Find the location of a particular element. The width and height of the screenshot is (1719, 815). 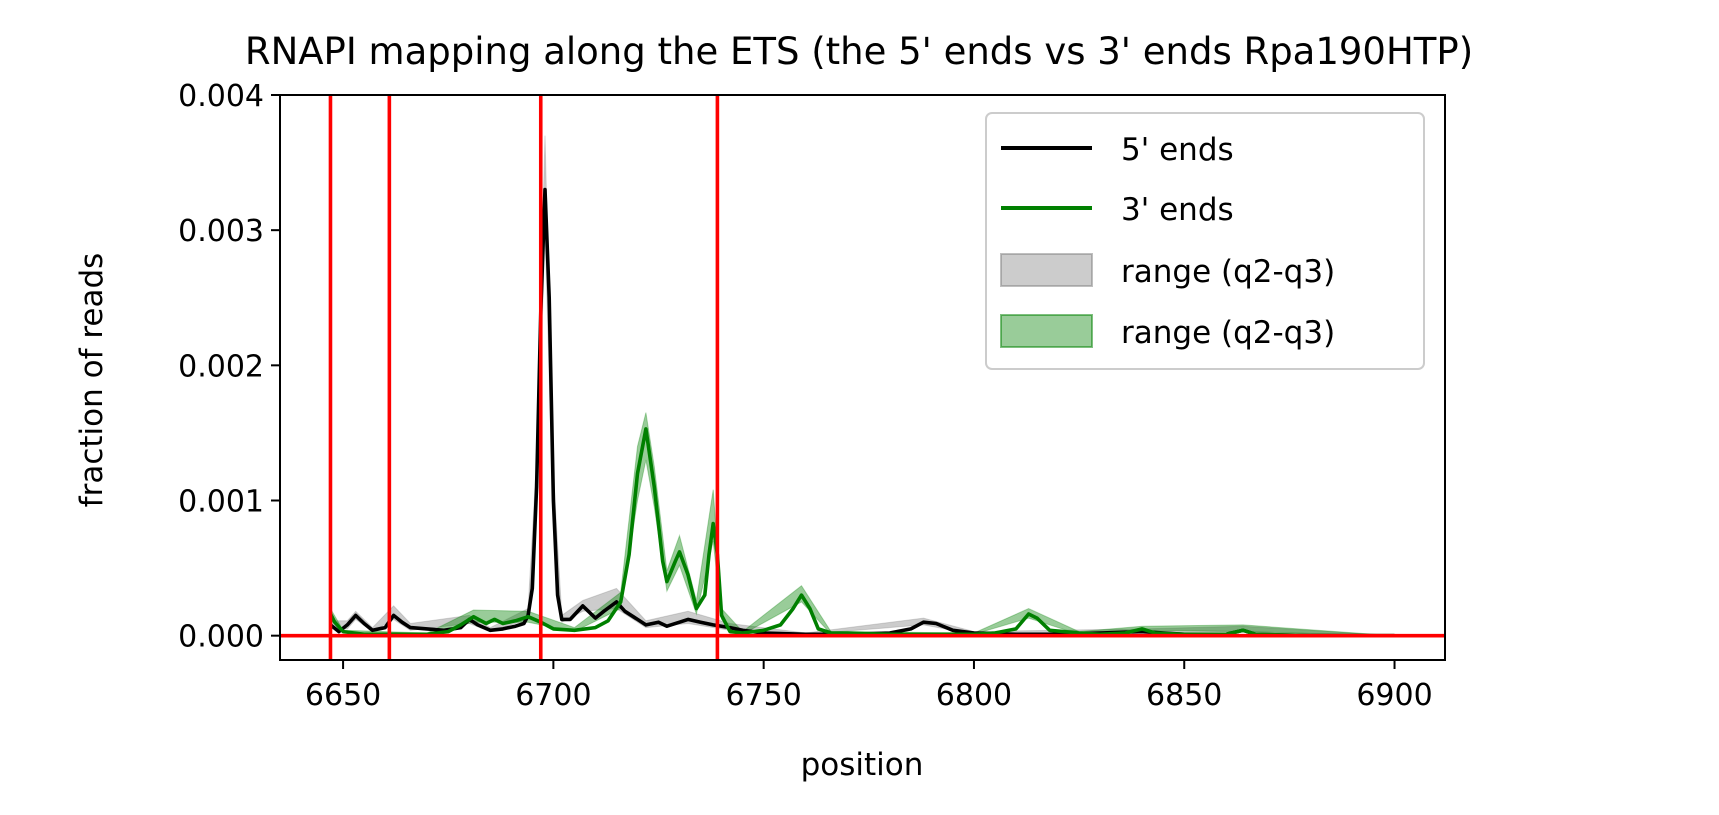

y-axis-ticks: 0.000 0.001 0.002 0.003 0.004 is located at coordinates (229, 367).